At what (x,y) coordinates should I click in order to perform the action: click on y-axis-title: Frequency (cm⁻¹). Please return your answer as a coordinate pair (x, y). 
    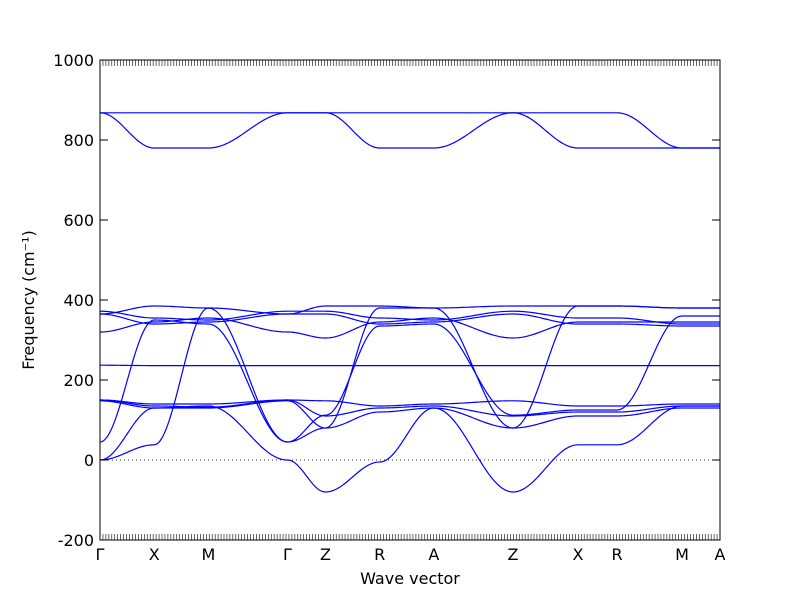
    Looking at the image, I should click on (28, 299).